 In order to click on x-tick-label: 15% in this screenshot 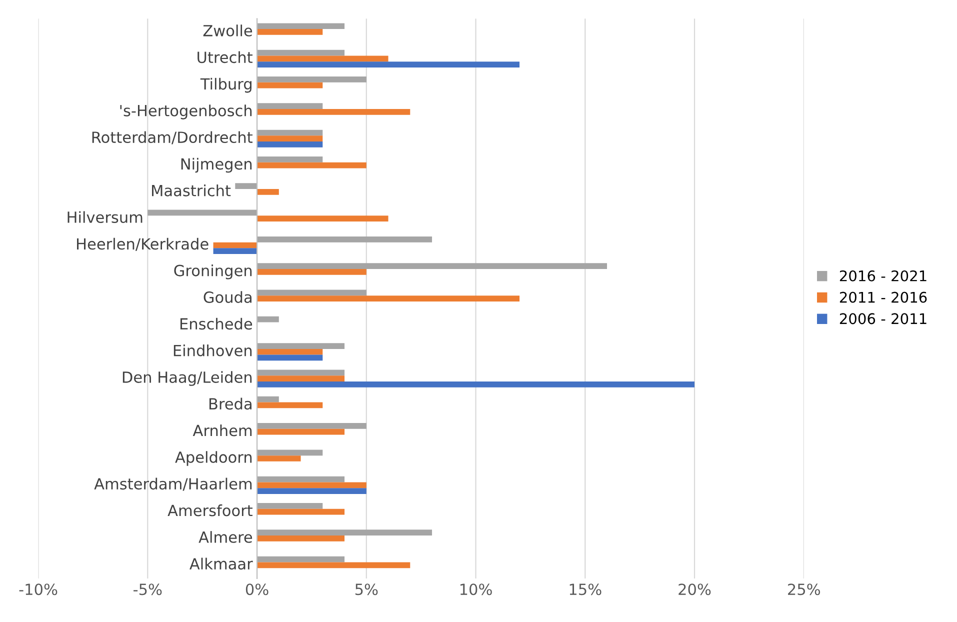, I will do `click(586, 590)`.